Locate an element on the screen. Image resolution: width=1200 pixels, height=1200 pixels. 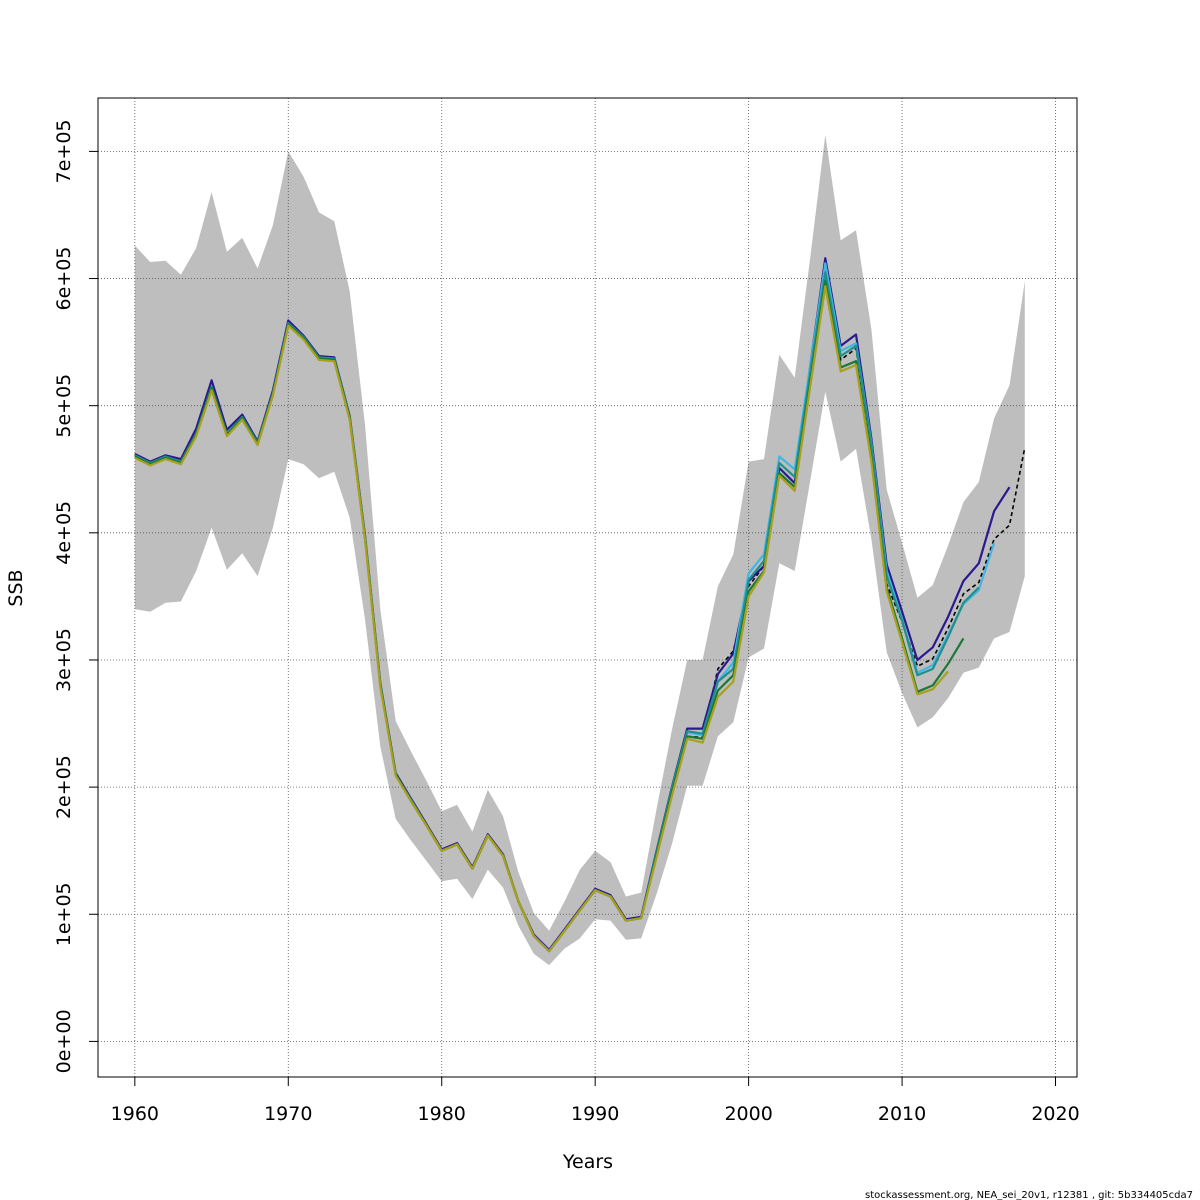
x-tick-label-1970: 1970 is located at coordinates (288, 1114).